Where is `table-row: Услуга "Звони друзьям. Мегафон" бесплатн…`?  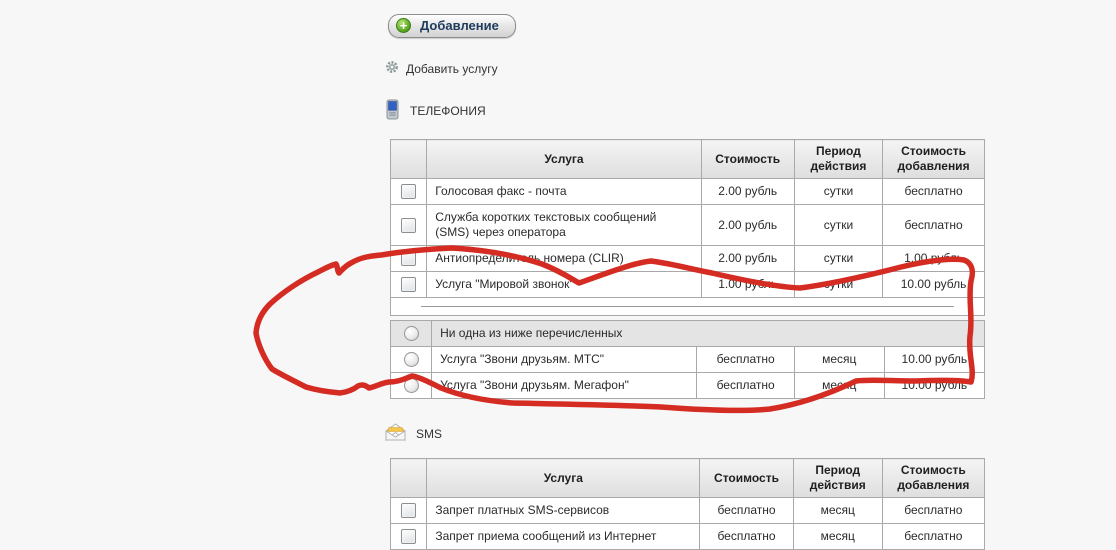
table-row: Услуга "Звони друзьям. Мегафон" бесплатн… is located at coordinates (687, 385).